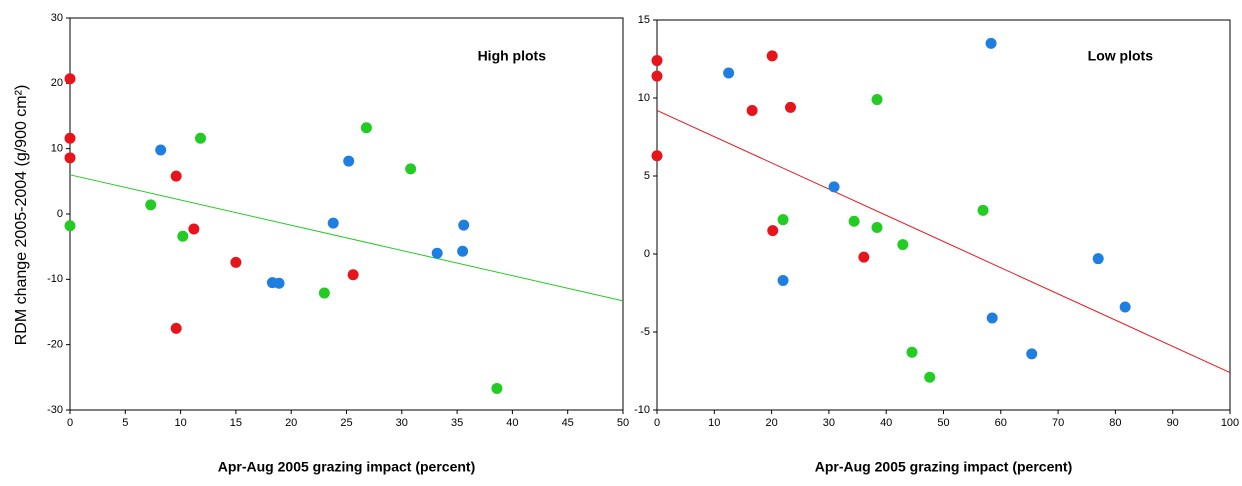 The width and height of the screenshot is (1242, 486). What do you see at coordinates (236, 423) in the screenshot?
I see `x-tick-label: 15` at bounding box center [236, 423].